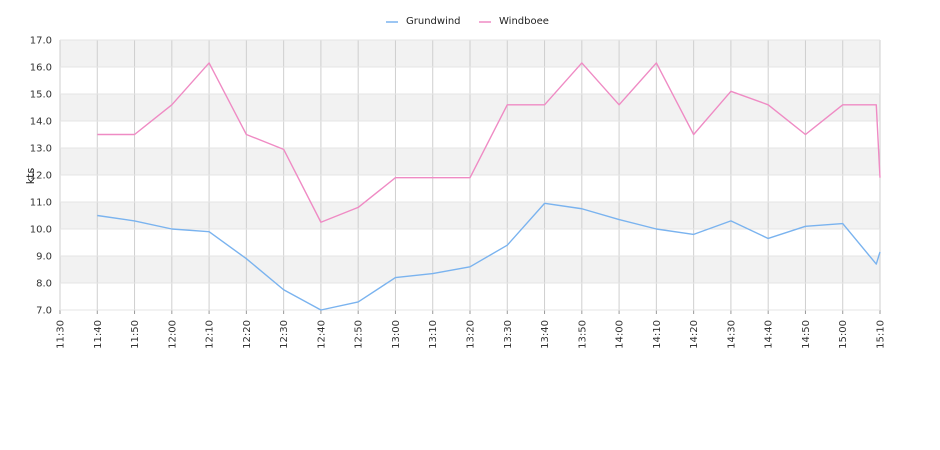 This screenshot has height=450, width=940. What do you see at coordinates (41, 41) in the screenshot?
I see `y-tick-label: 17.0` at bounding box center [41, 41].